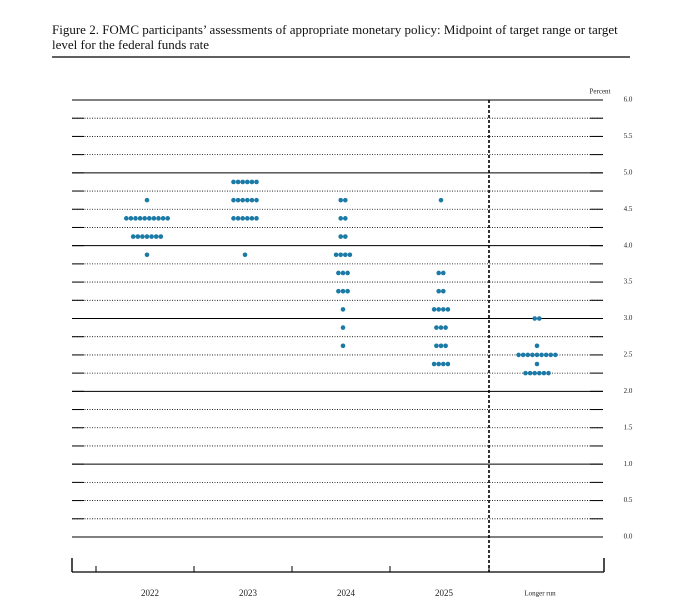 Image resolution: width=694 pixels, height=612 pixels. I want to click on y-tick-label: 2.0, so click(628, 391).